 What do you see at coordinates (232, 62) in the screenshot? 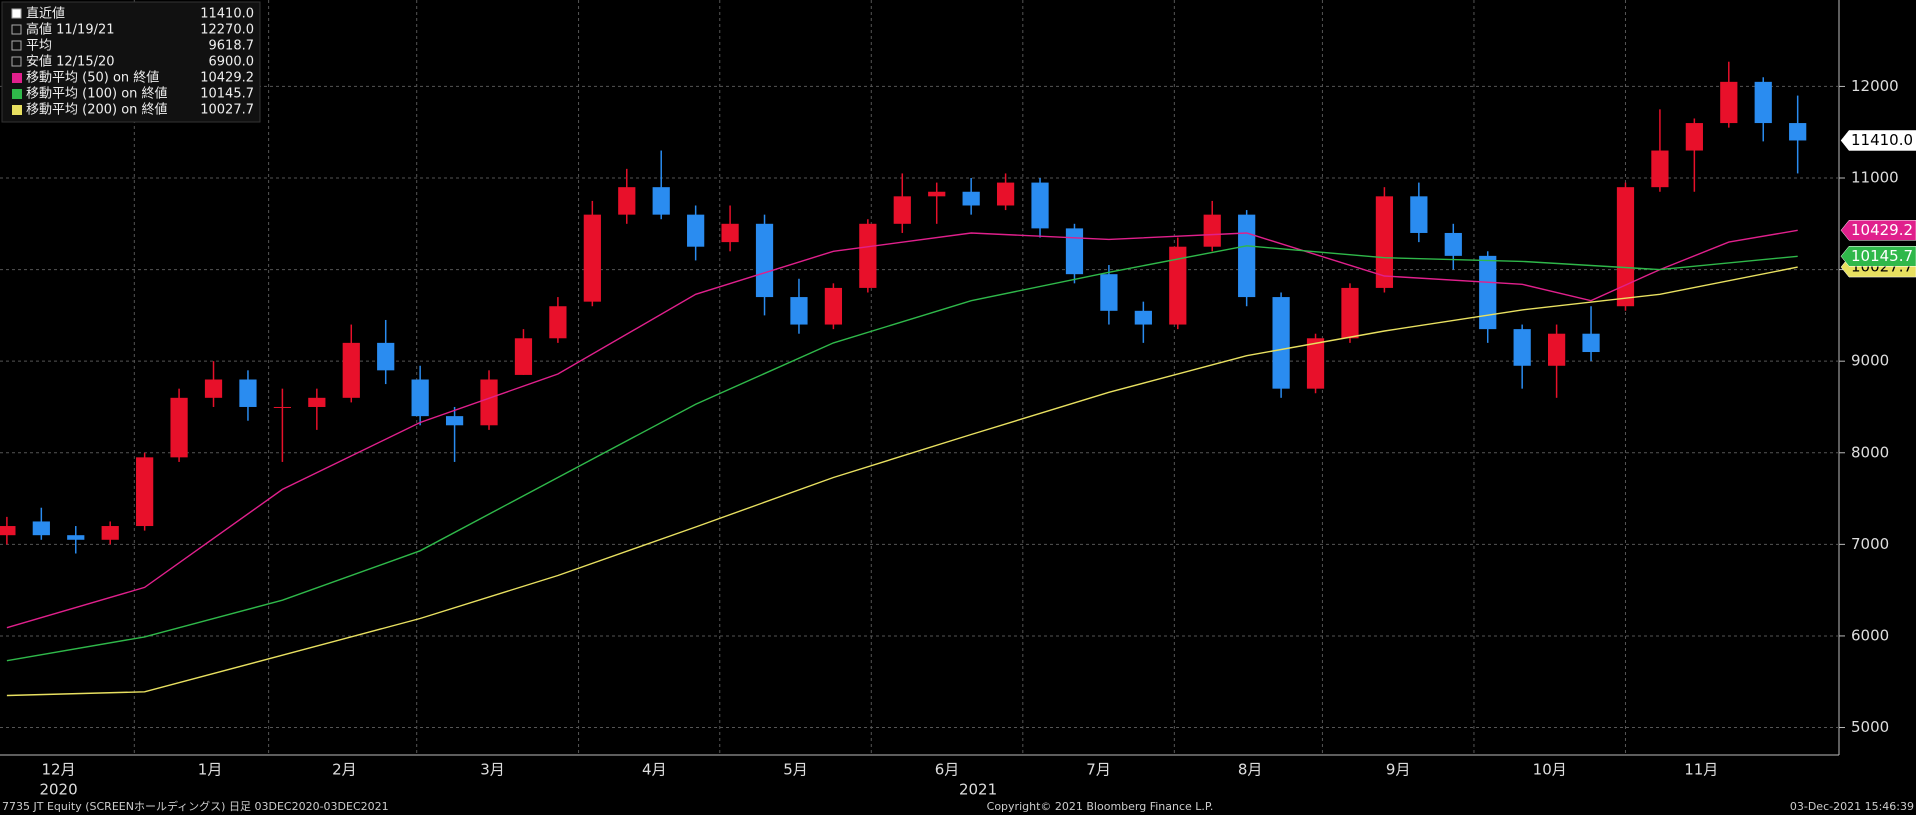
I see `legend-value: 6900.0` at bounding box center [232, 62].